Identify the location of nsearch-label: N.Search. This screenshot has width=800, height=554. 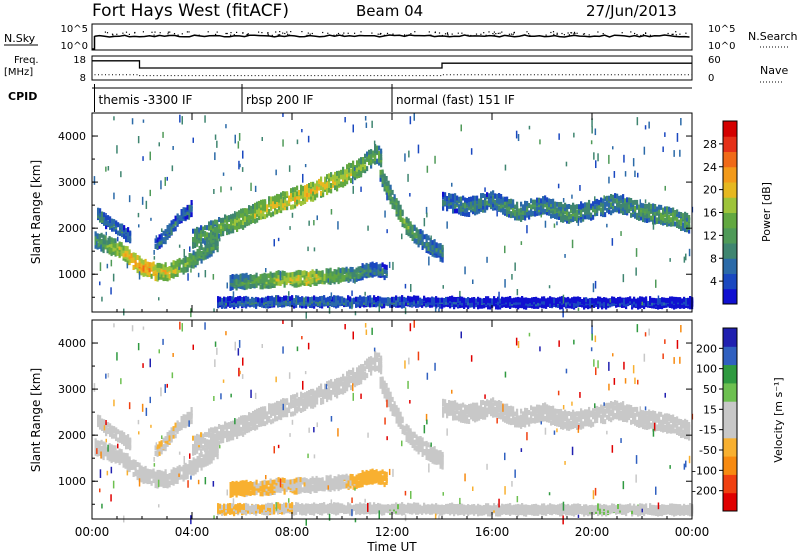
(773, 36).